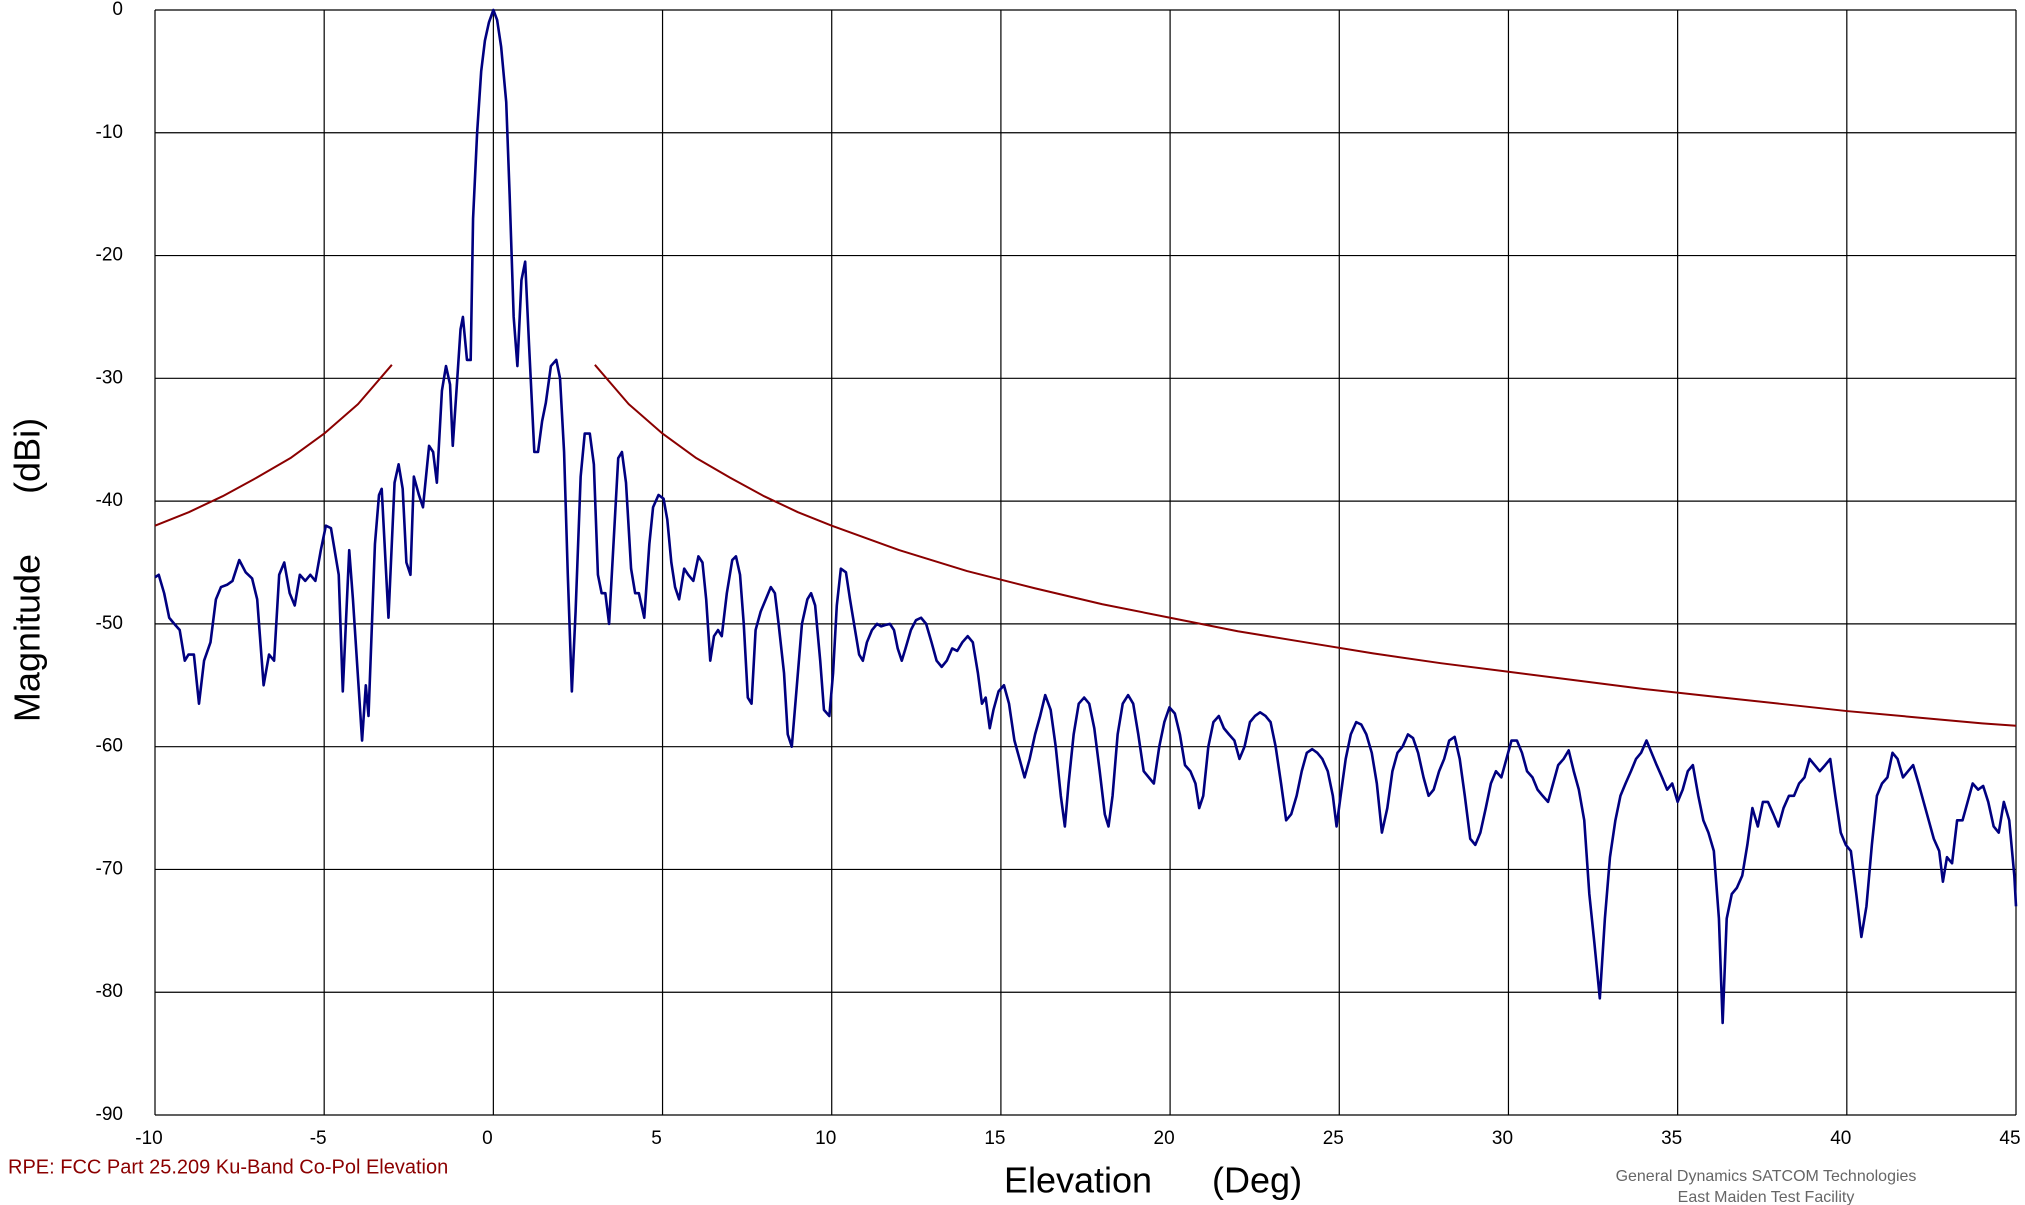  I want to click on x-tick-label: 25, so click(1333, 1138).